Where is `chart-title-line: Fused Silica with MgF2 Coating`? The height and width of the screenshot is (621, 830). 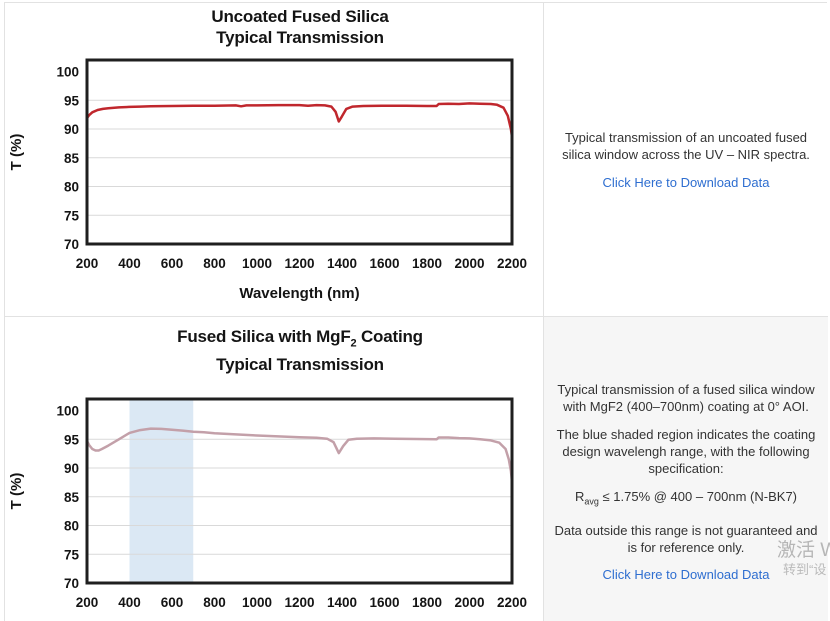 chart-title-line: Fused Silica with MgF2 Coating is located at coordinates (300, 338).